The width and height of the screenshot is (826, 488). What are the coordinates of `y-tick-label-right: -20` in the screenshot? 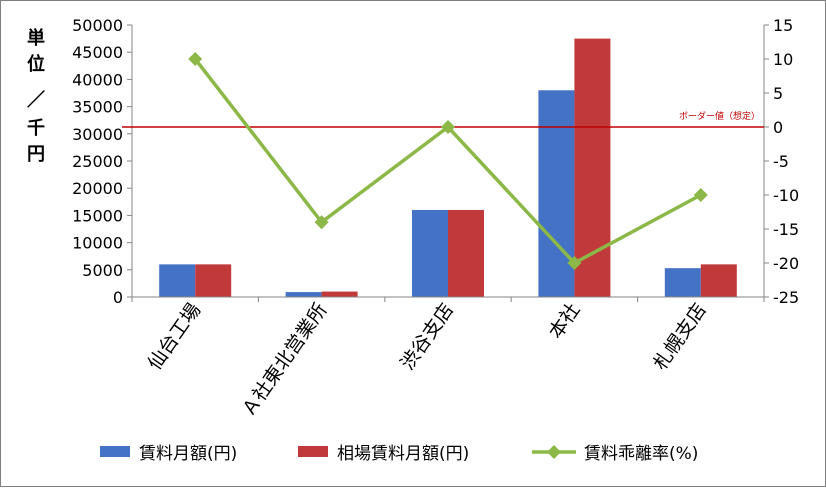 It's located at (786, 263).